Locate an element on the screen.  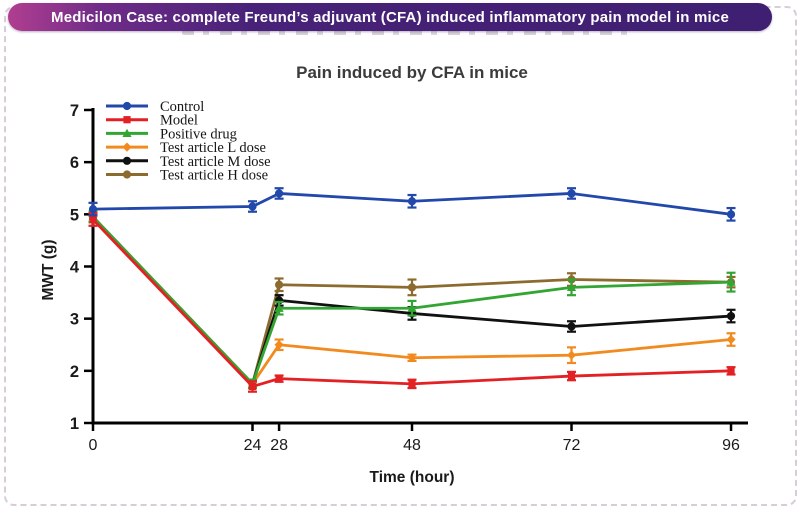
legend-label: Model is located at coordinates (179, 121).